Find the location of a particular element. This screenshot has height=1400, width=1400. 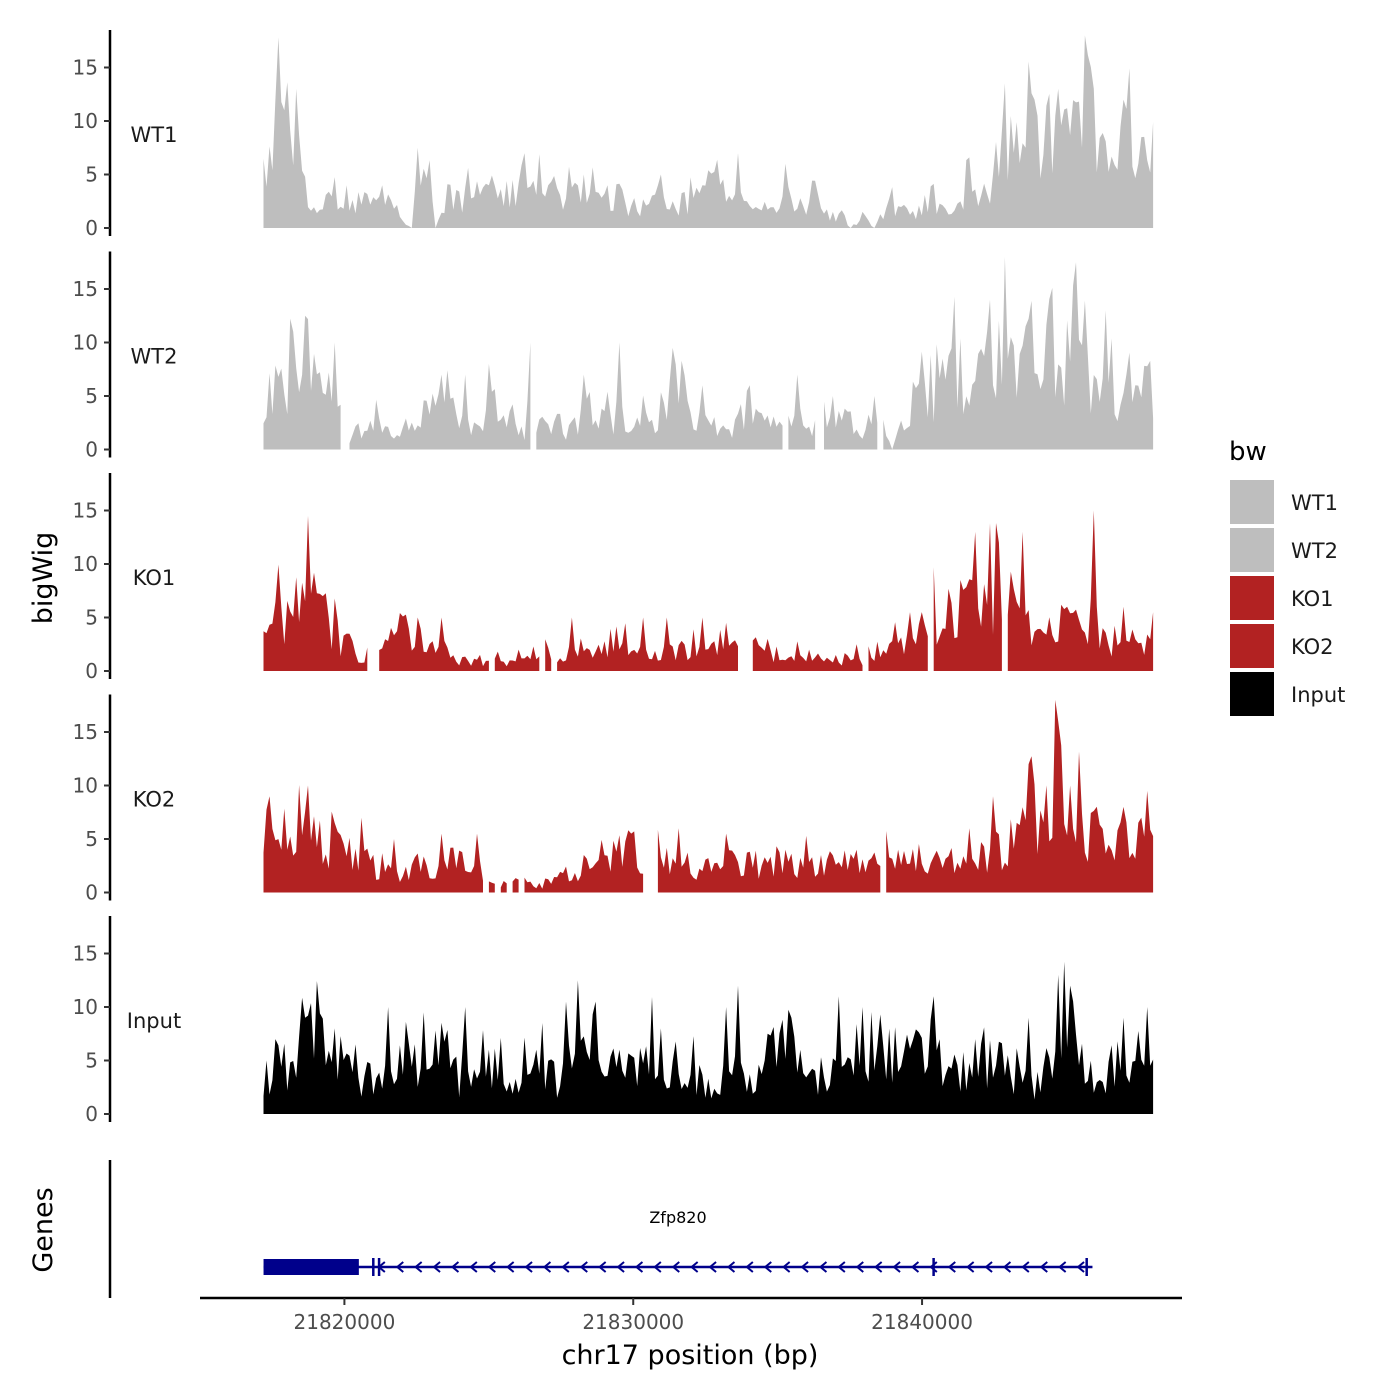

track-panel-wt2: 0 5 10 15 WT2 is located at coordinates (613, 356).